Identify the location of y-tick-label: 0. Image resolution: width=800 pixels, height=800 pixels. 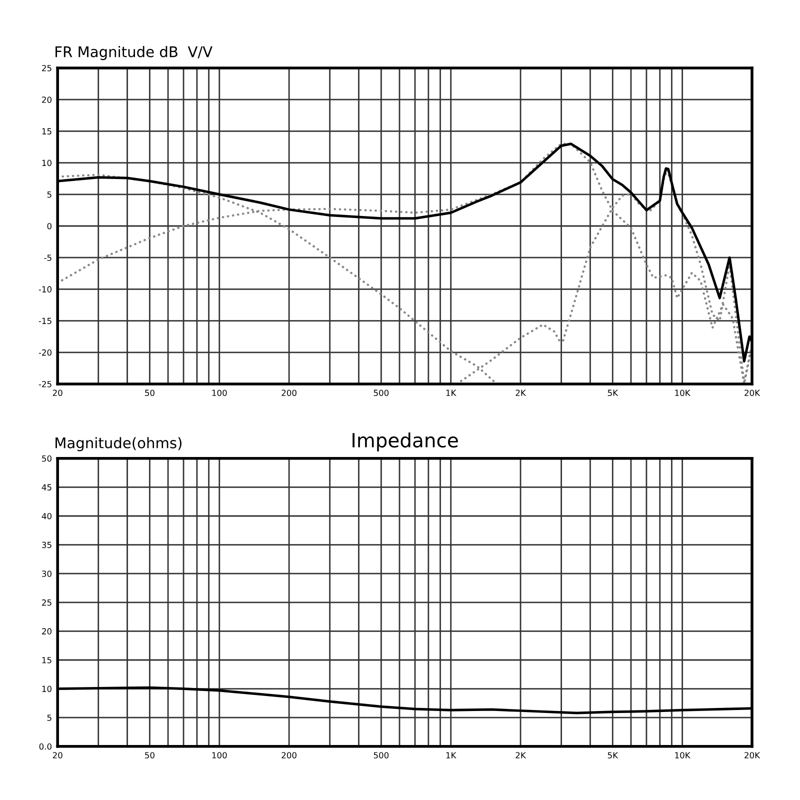
(49, 226).